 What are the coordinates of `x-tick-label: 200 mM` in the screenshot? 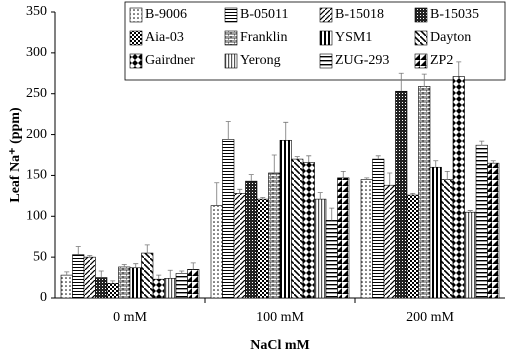 It's located at (430, 317).